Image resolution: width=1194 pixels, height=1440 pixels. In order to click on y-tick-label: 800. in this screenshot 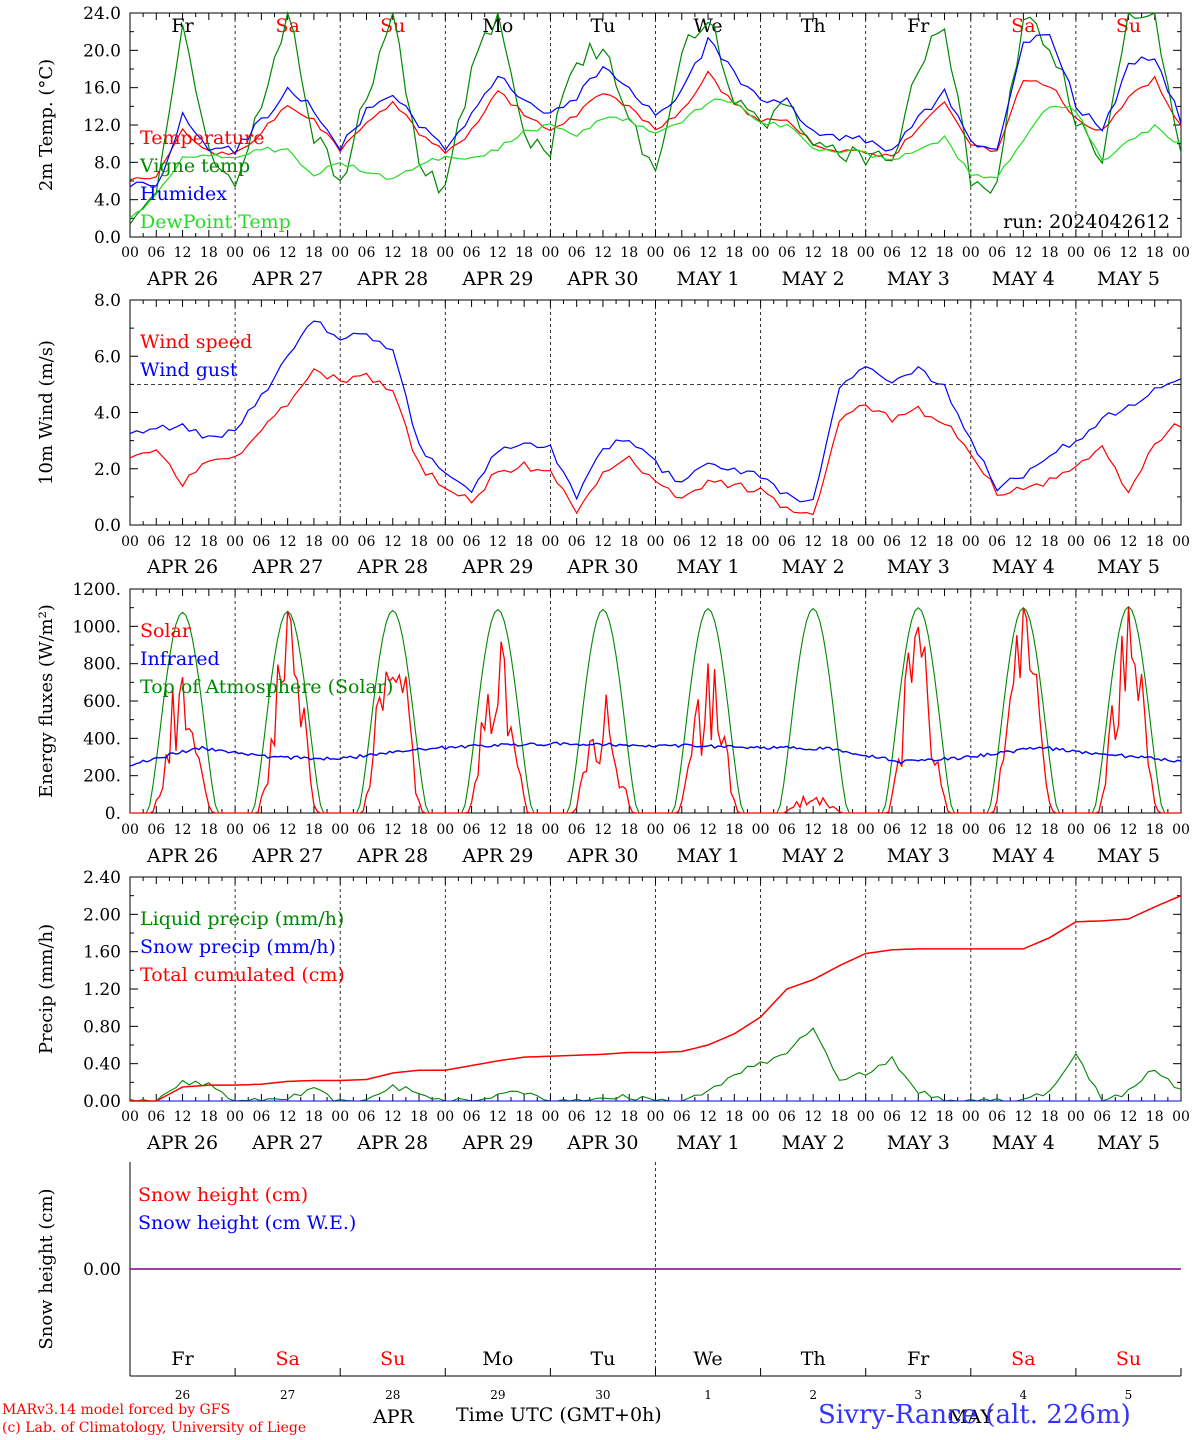, I will do `click(102, 665)`.